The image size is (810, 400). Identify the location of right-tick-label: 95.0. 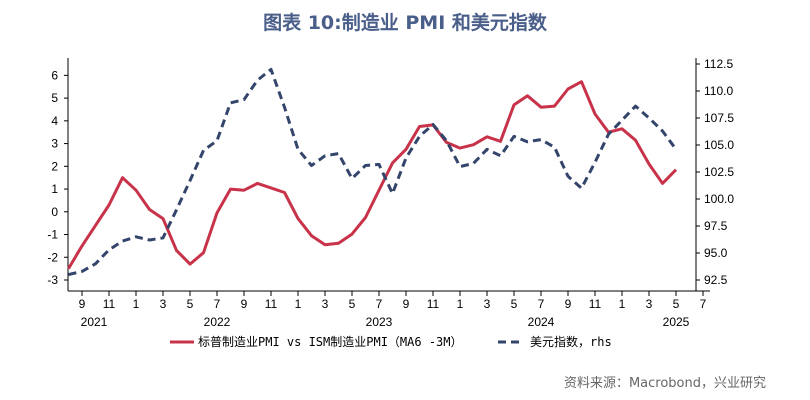
(716, 253).